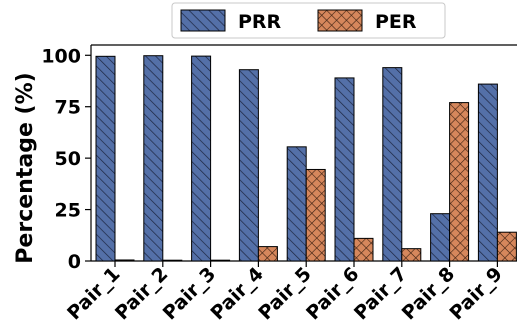 Image resolution: width=517 pixels, height=333 pixels. Describe the element at coordinates (68, 159) in the screenshot. I see `y-tick-label: 50` at that location.